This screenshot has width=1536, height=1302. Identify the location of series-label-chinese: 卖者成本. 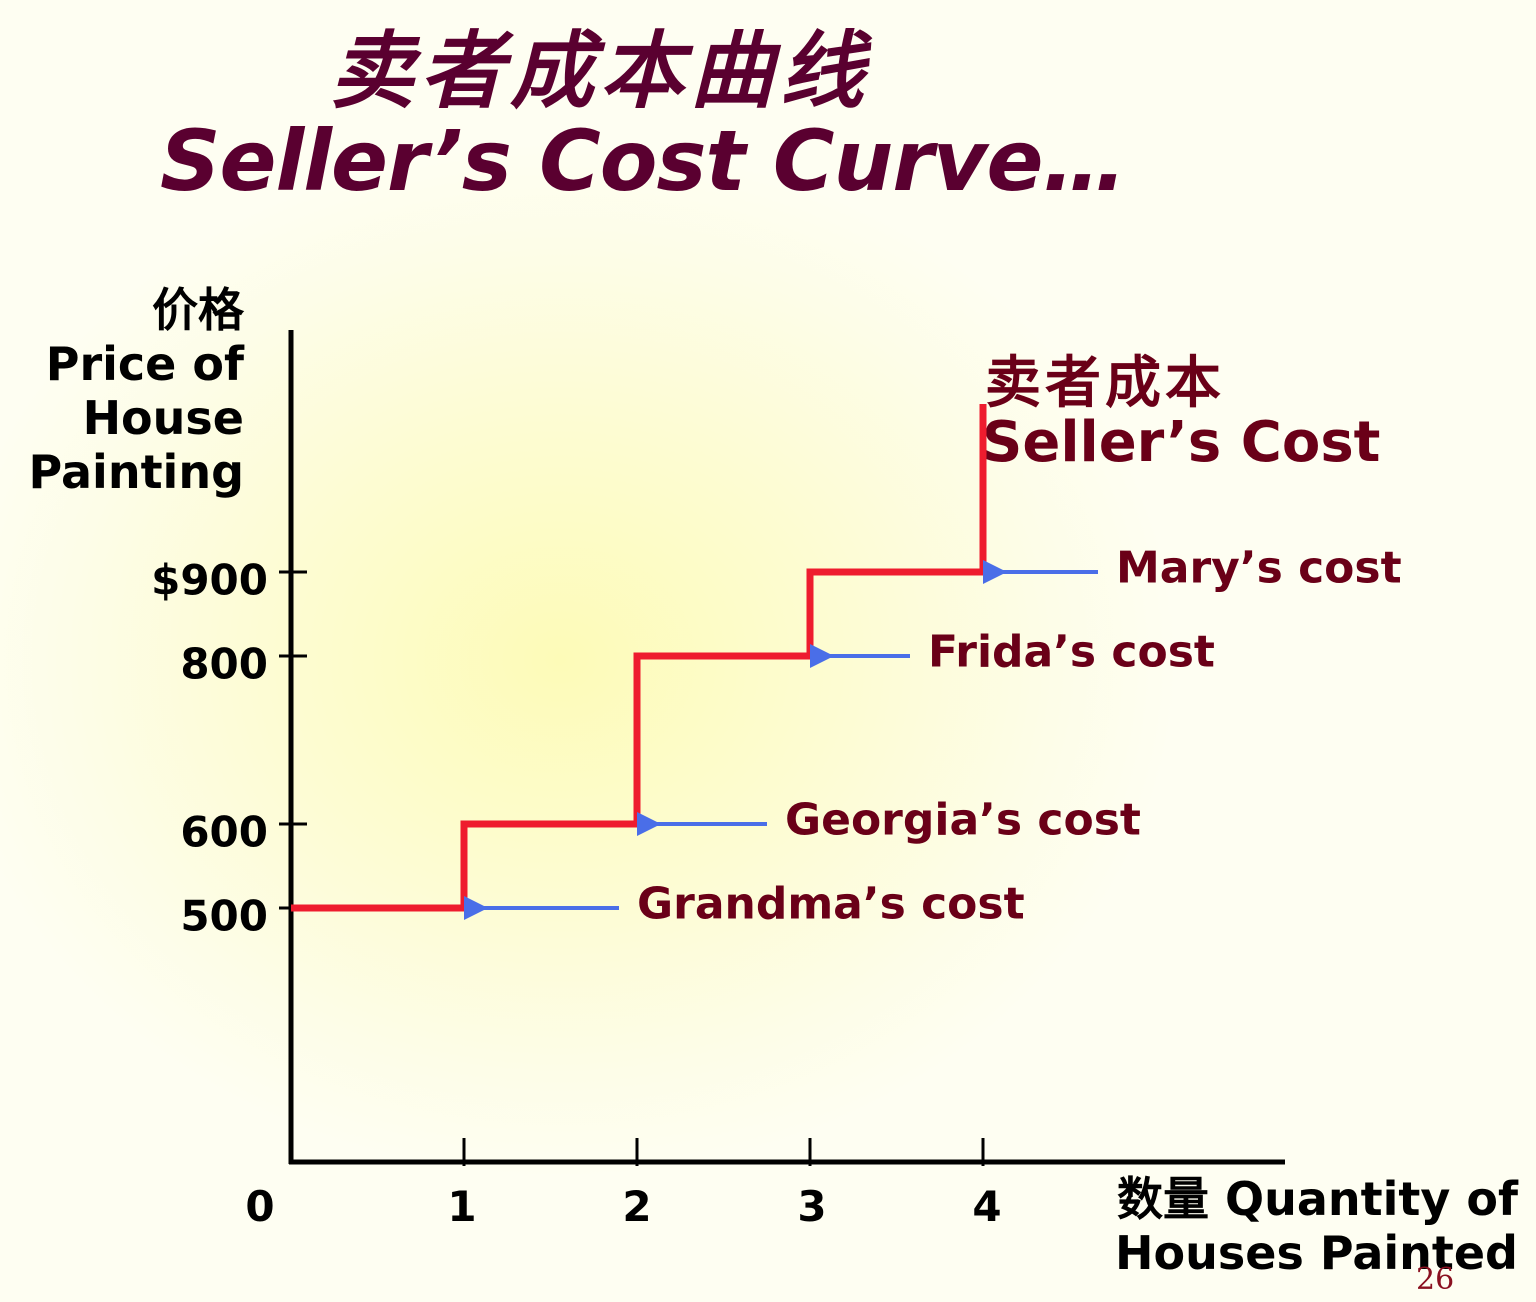
(1105, 383).